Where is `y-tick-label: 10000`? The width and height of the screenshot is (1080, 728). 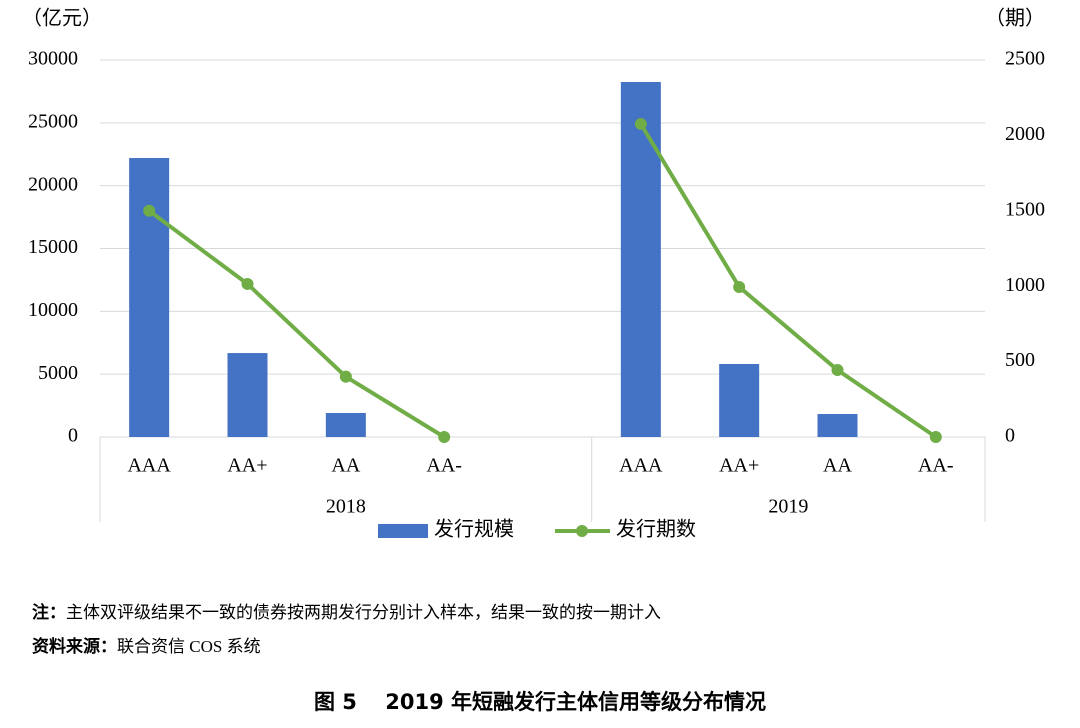 y-tick-label: 10000 is located at coordinates (53, 310).